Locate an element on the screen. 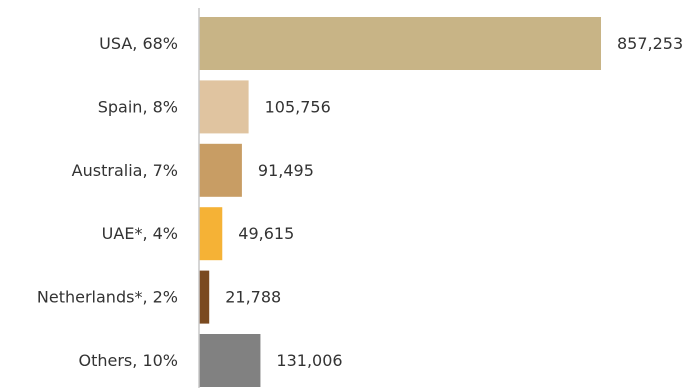 This screenshot has width=684, height=390. value-label: 105,756 is located at coordinates (298, 106).